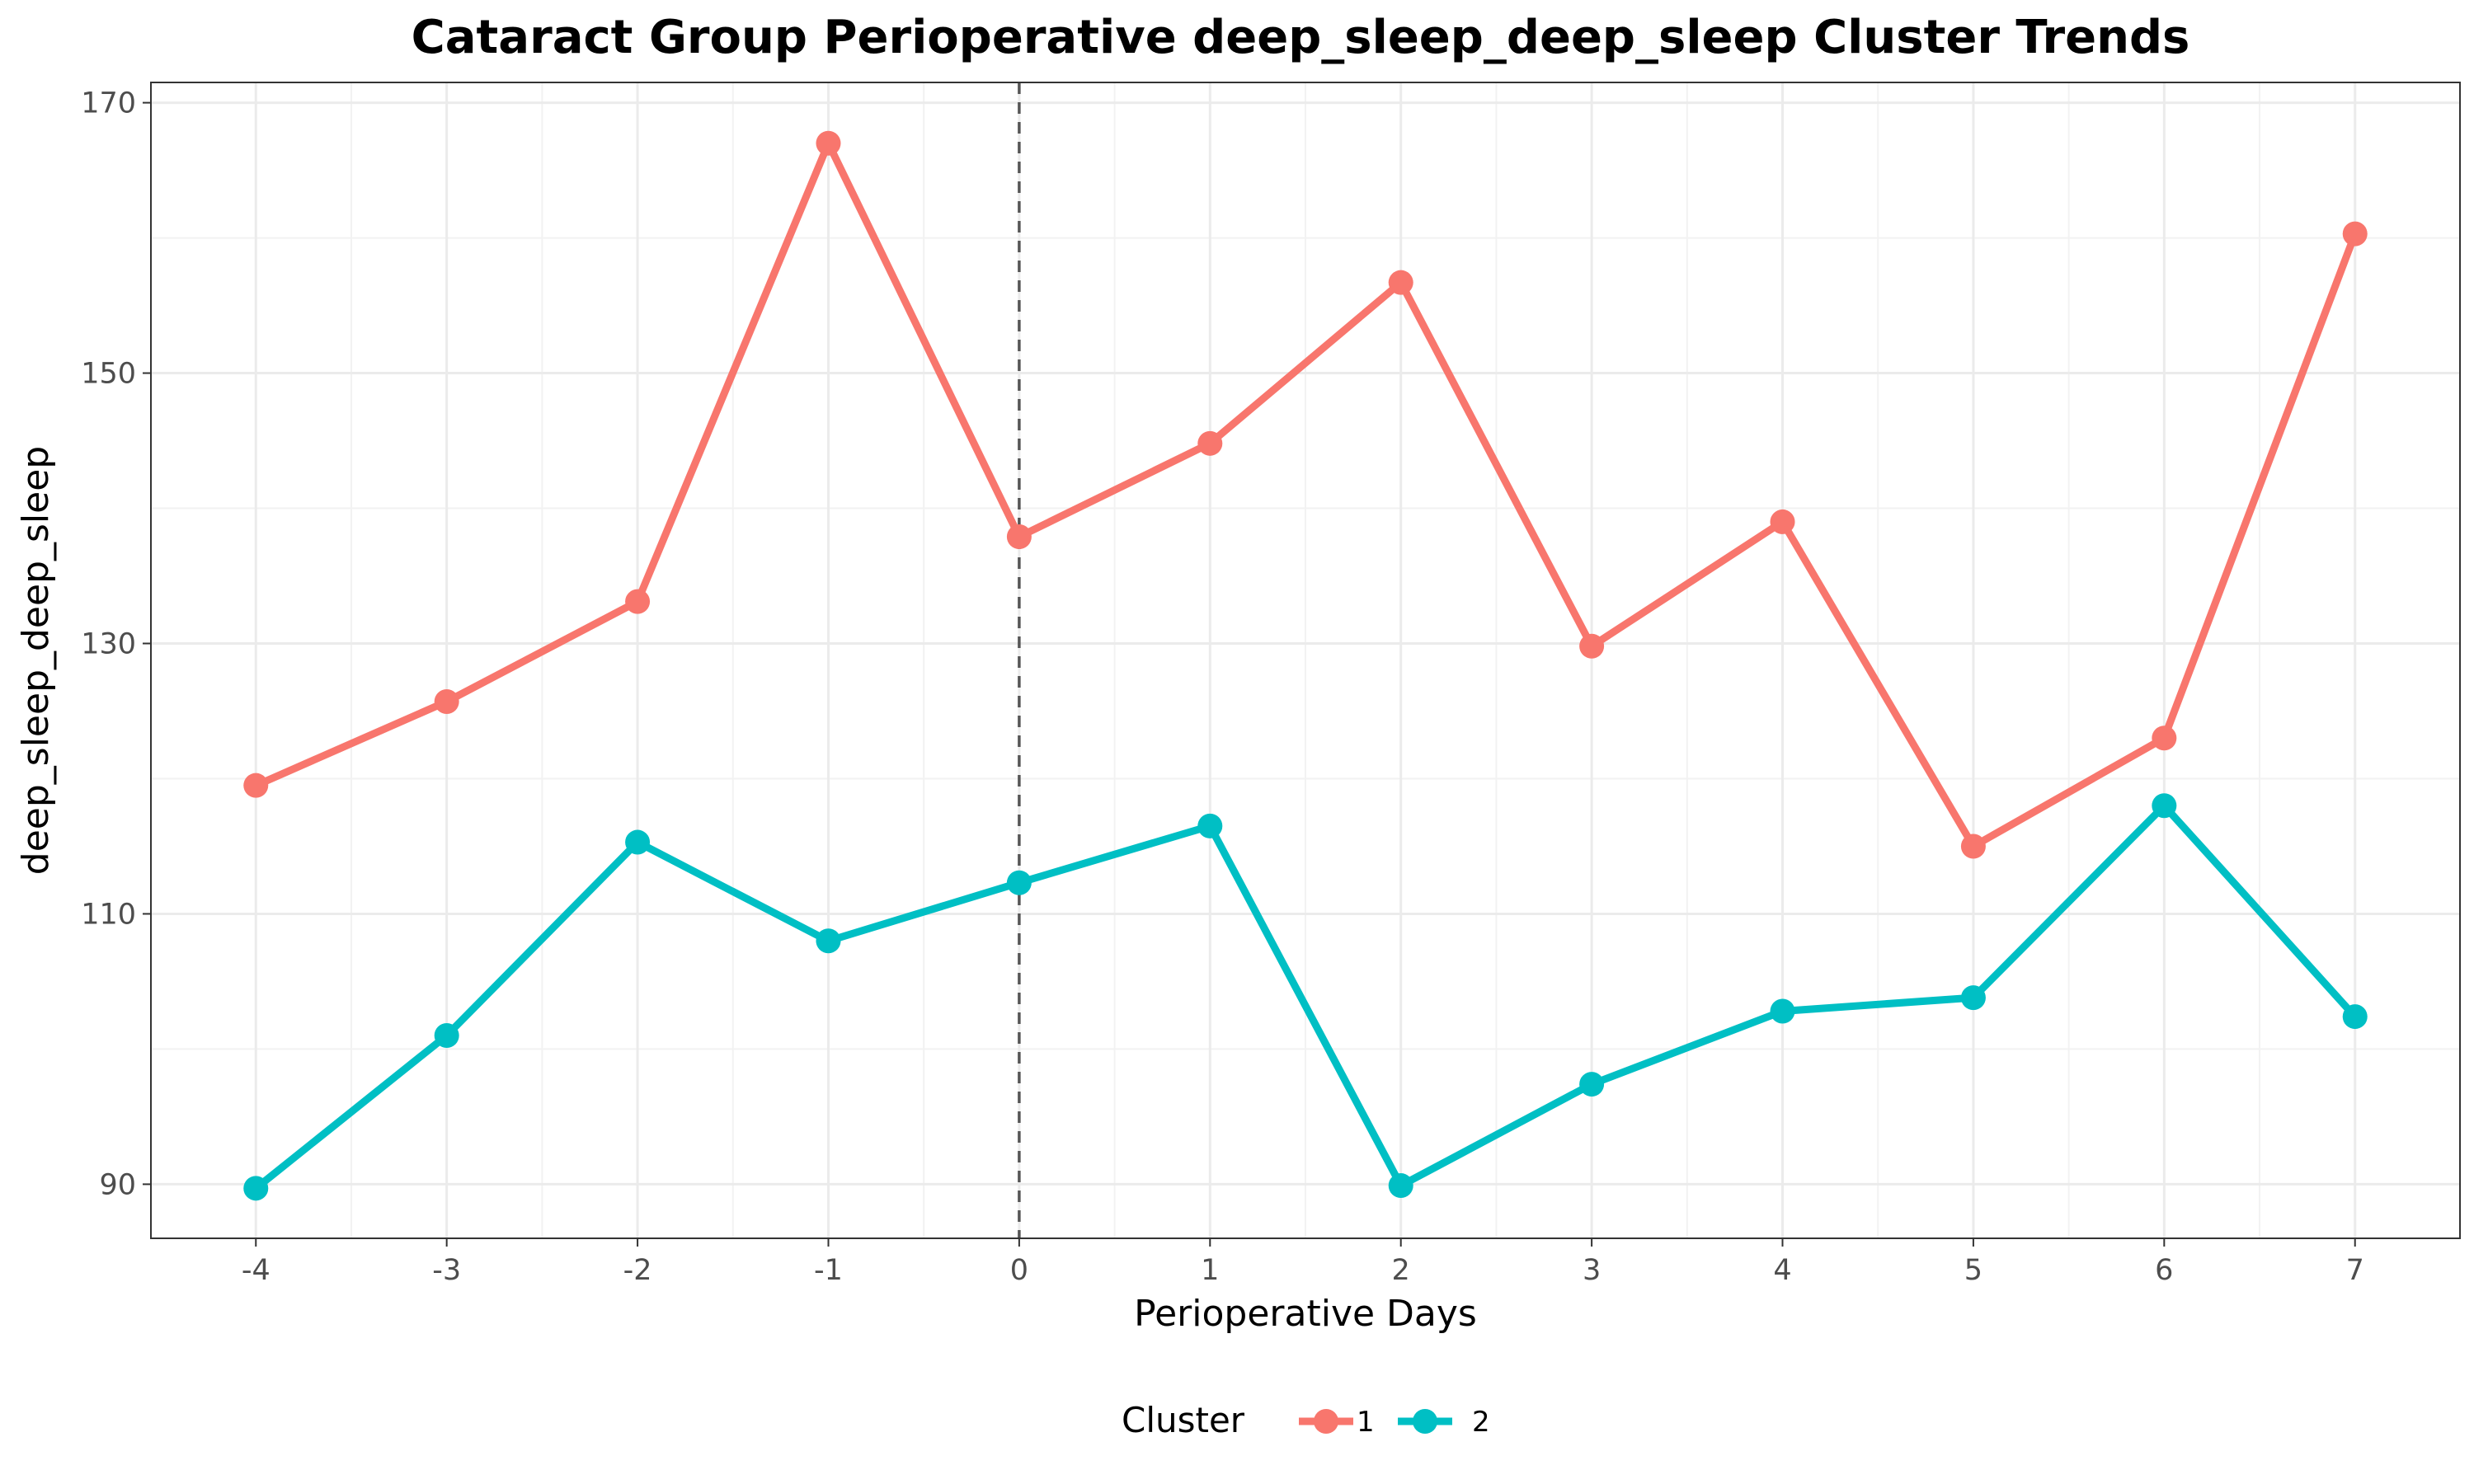  Describe the element at coordinates (1592, 1270) in the screenshot. I see `x-tick-label: 3` at that location.